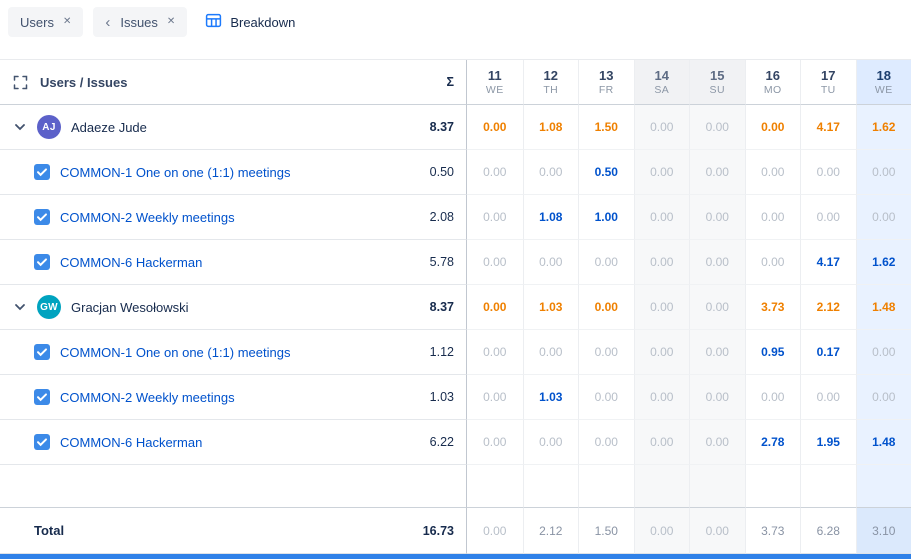 The image size is (911, 559). Describe the element at coordinates (828, 352) in the screenshot. I see `grid-cell: 0.17` at that location.